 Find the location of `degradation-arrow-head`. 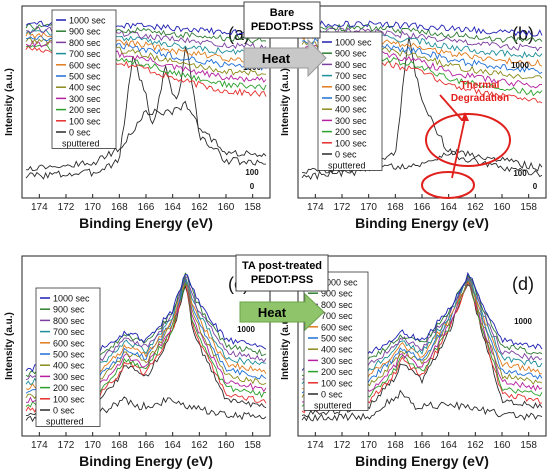

degradation-arrow-head is located at coordinates (465, 116).